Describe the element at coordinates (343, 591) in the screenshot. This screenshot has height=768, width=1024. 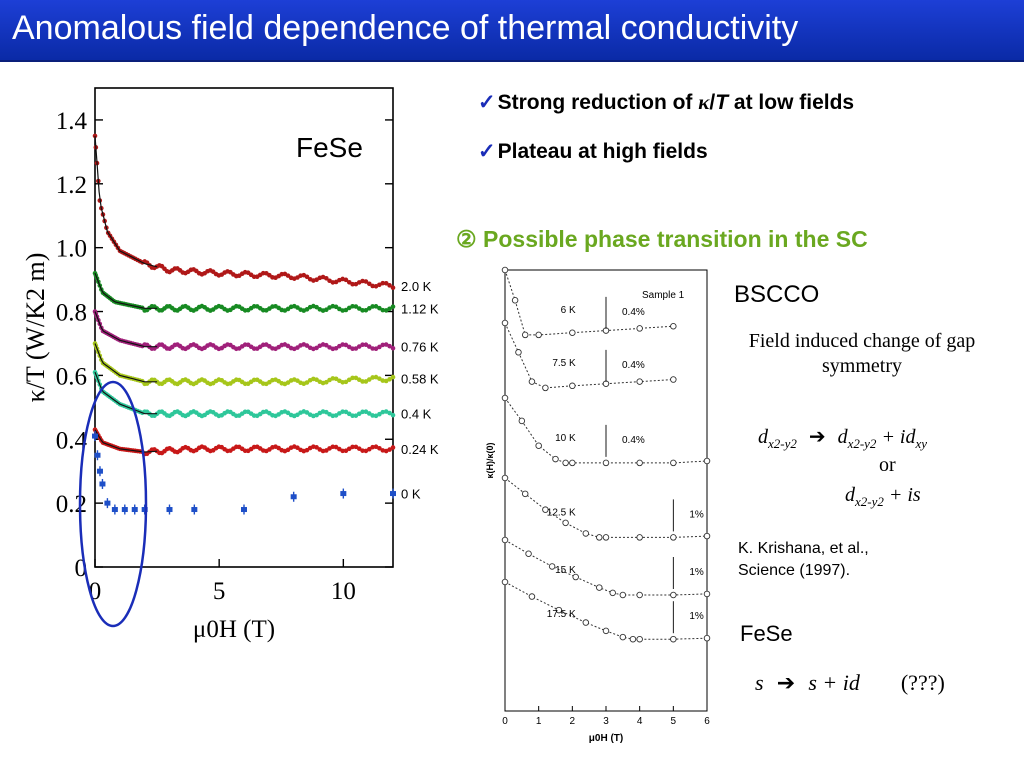
I see `x-tick-label: 10` at that location.